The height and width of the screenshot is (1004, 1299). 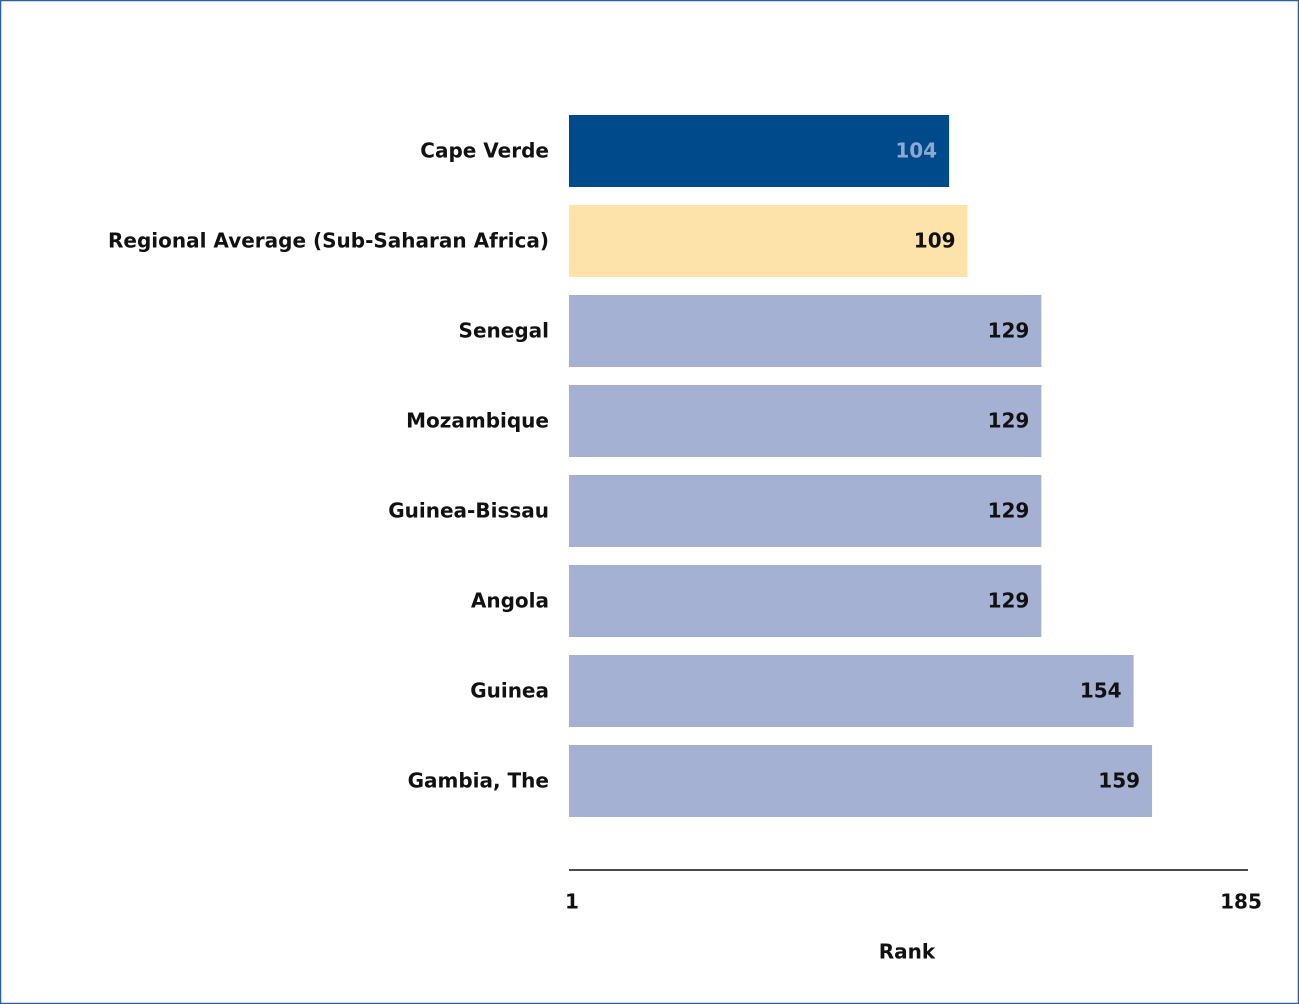 What do you see at coordinates (328, 241) in the screenshot?
I see `category-label: Regional Average (Sub-Saharan Africa)` at bounding box center [328, 241].